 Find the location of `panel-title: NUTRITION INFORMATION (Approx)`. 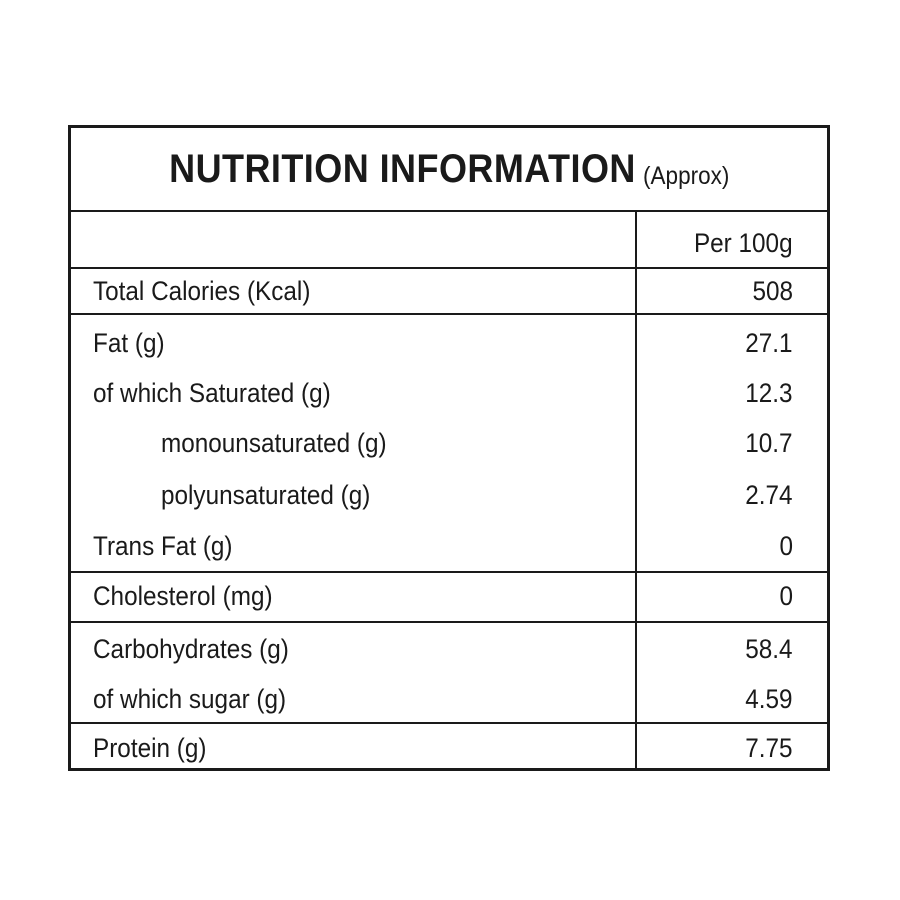

panel-title: NUTRITION INFORMATION (Approx) is located at coordinates (449, 169).